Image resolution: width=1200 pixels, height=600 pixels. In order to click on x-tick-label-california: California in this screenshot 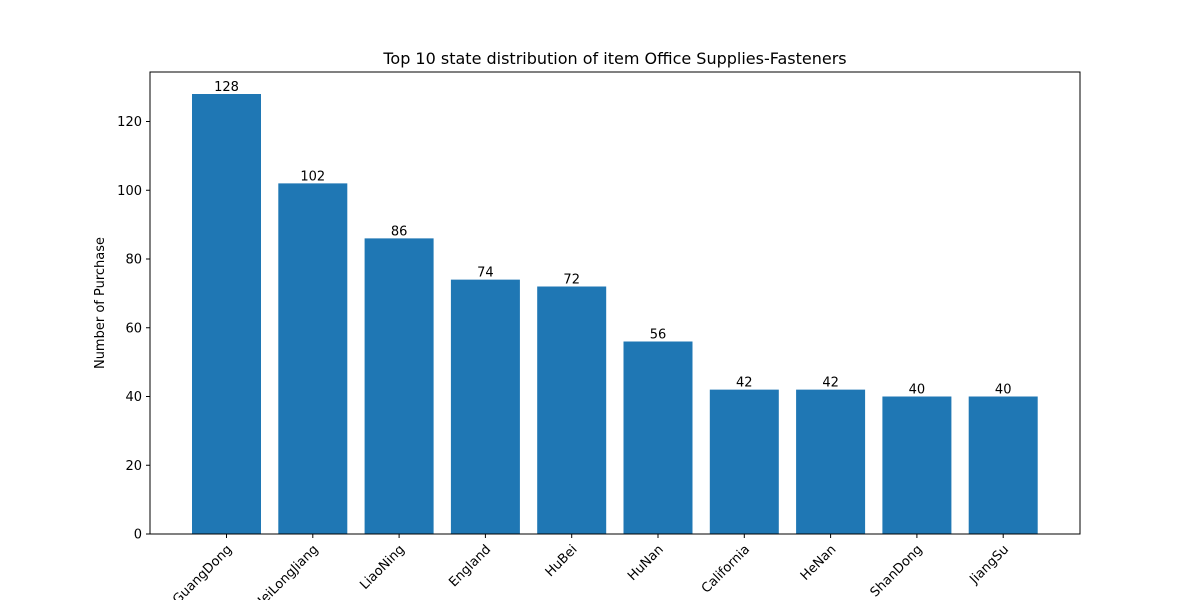, I will do `click(726, 569)`.